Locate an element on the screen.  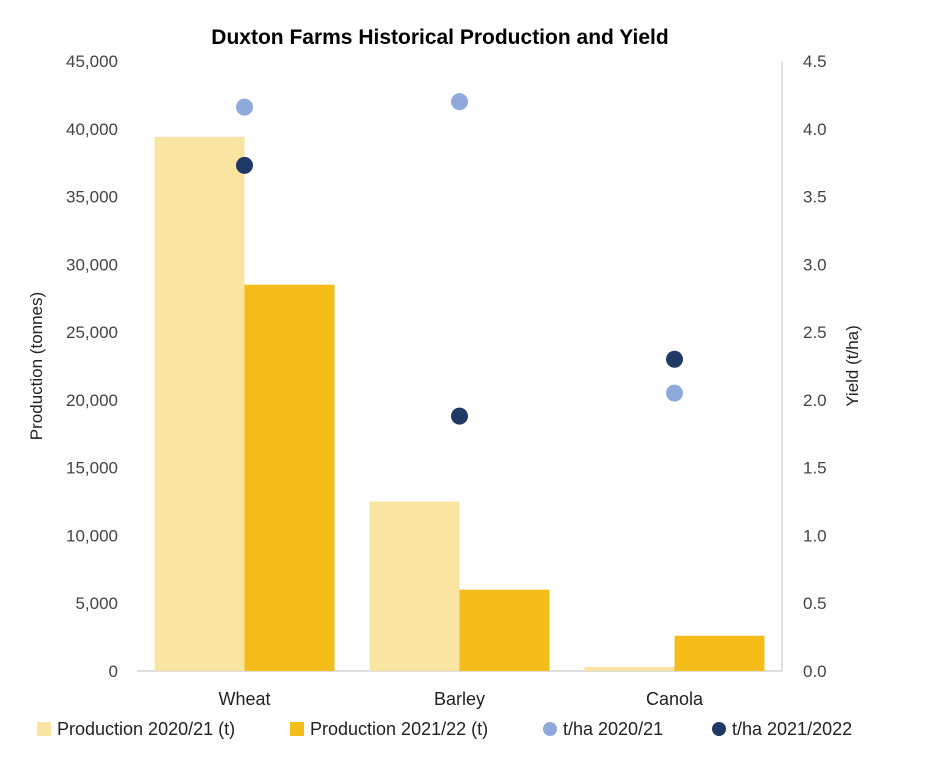
y-tick-label: 5,000 is located at coordinates (96, 603).